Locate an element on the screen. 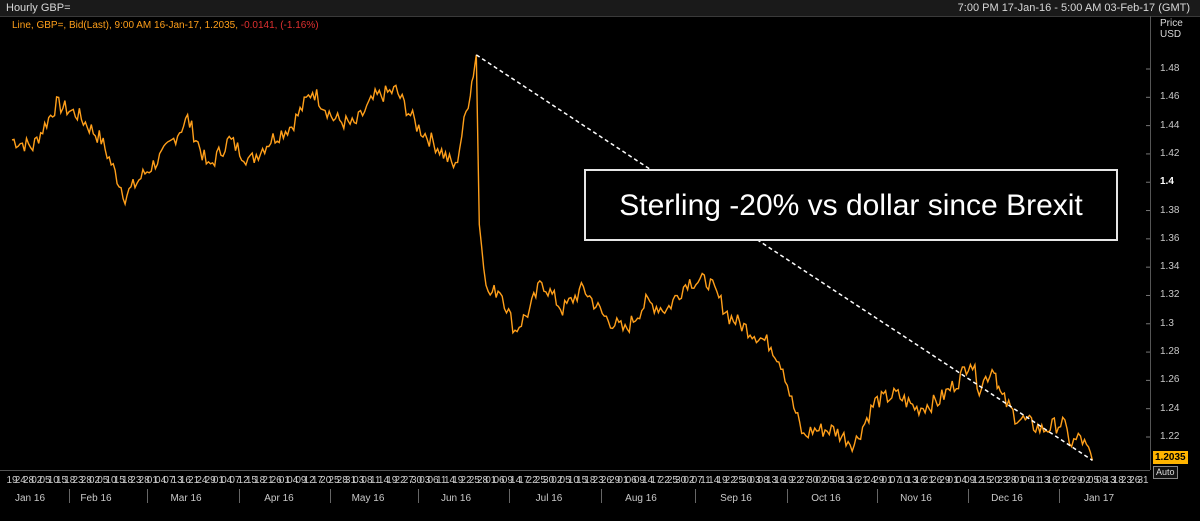 Image resolution: width=1200 pixels, height=521 pixels. auto-scale-button: Auto is located at coordinates (1165, 472).